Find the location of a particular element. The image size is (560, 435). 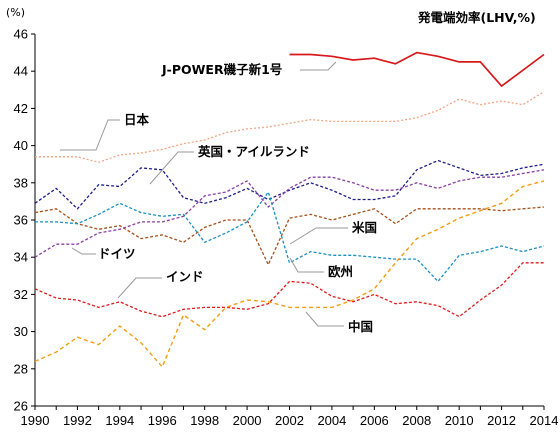

y-axis-ticks: 26 28 30 32 34 36 38 40 42 44 46 is located at coordinates (24, 220).